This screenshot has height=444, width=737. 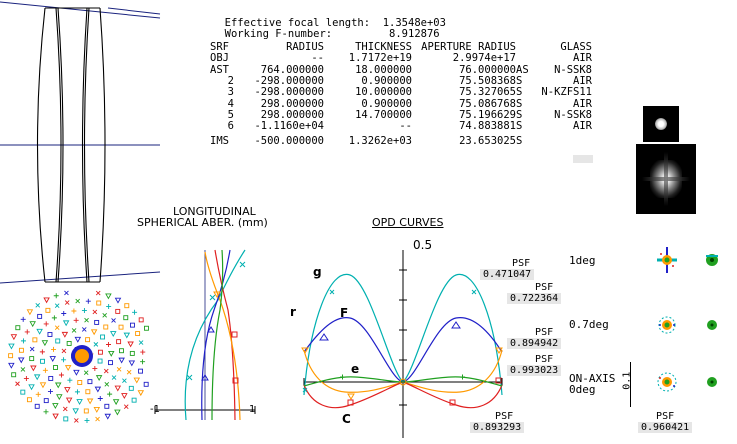 I want to click on col-glass: GLASS, so click(x=576, y=47).